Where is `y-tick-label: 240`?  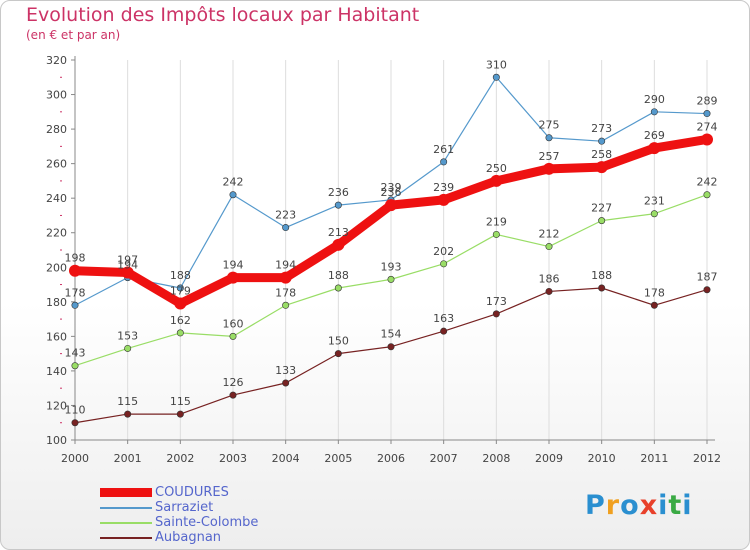 y-tick-label: 240 is located at coordinates (56, 198).